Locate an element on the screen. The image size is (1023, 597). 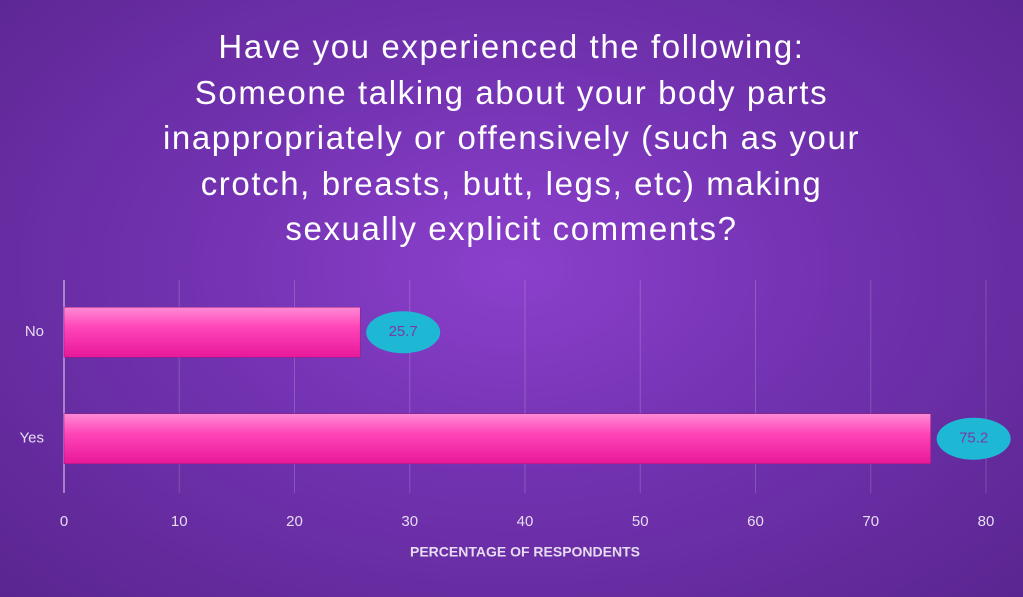
x-tick-label: 80 is located at coordinates (986, 521).